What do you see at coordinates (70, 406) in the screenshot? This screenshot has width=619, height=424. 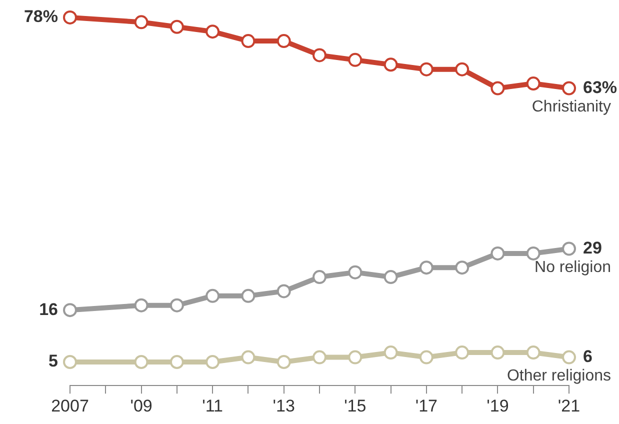 I see `x-tick-label: 2007` at bounding box center [70, 406].